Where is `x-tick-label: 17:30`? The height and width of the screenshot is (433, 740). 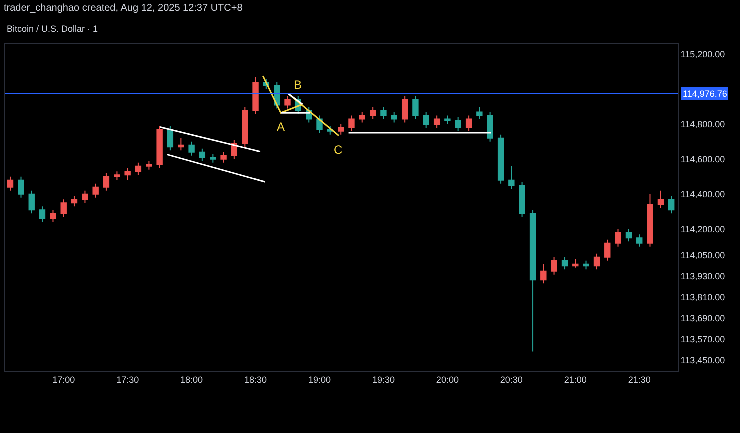 x-tick-label: 17:30 is located at coordinates (128, 379).